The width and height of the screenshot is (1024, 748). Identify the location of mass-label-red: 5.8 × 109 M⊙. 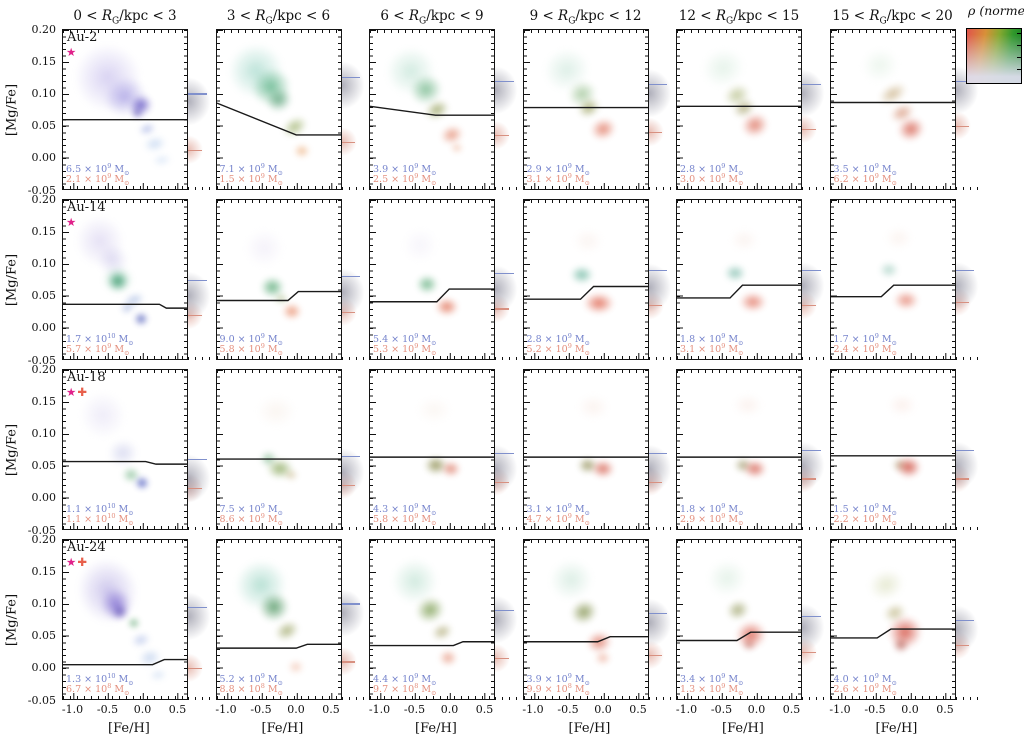
(405, 520).